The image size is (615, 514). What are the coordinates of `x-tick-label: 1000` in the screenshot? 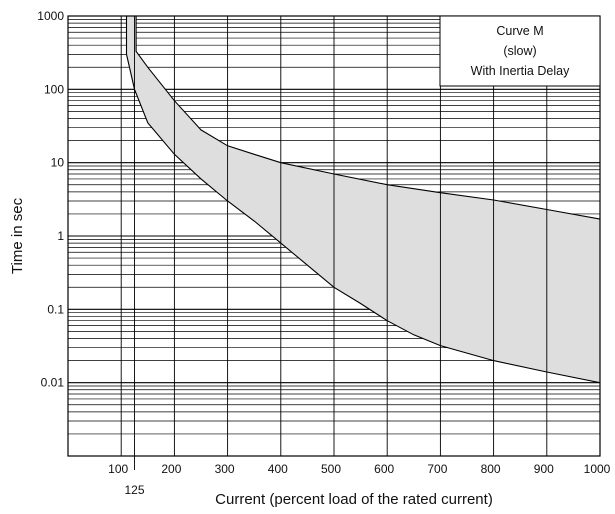 It's located at (597, 469).